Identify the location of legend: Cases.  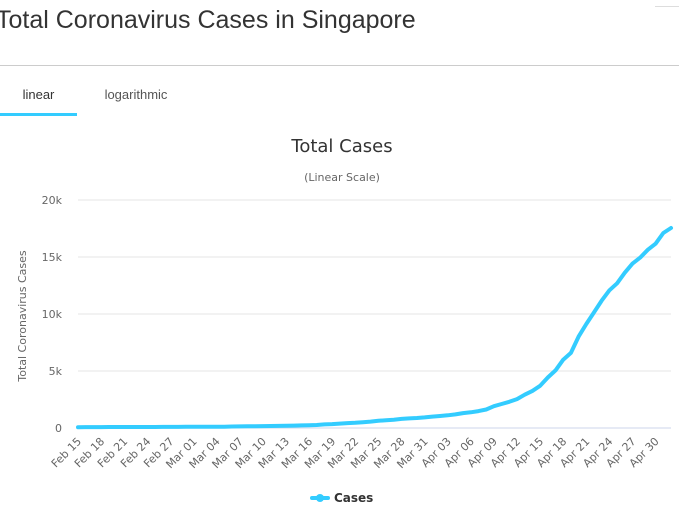
(341, 498).